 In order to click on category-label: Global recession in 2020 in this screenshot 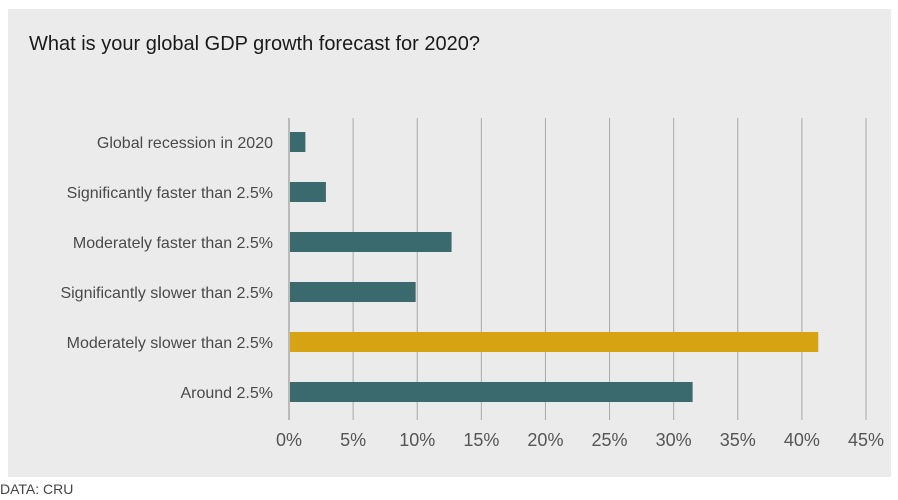, I will do `click(185, 143)`.